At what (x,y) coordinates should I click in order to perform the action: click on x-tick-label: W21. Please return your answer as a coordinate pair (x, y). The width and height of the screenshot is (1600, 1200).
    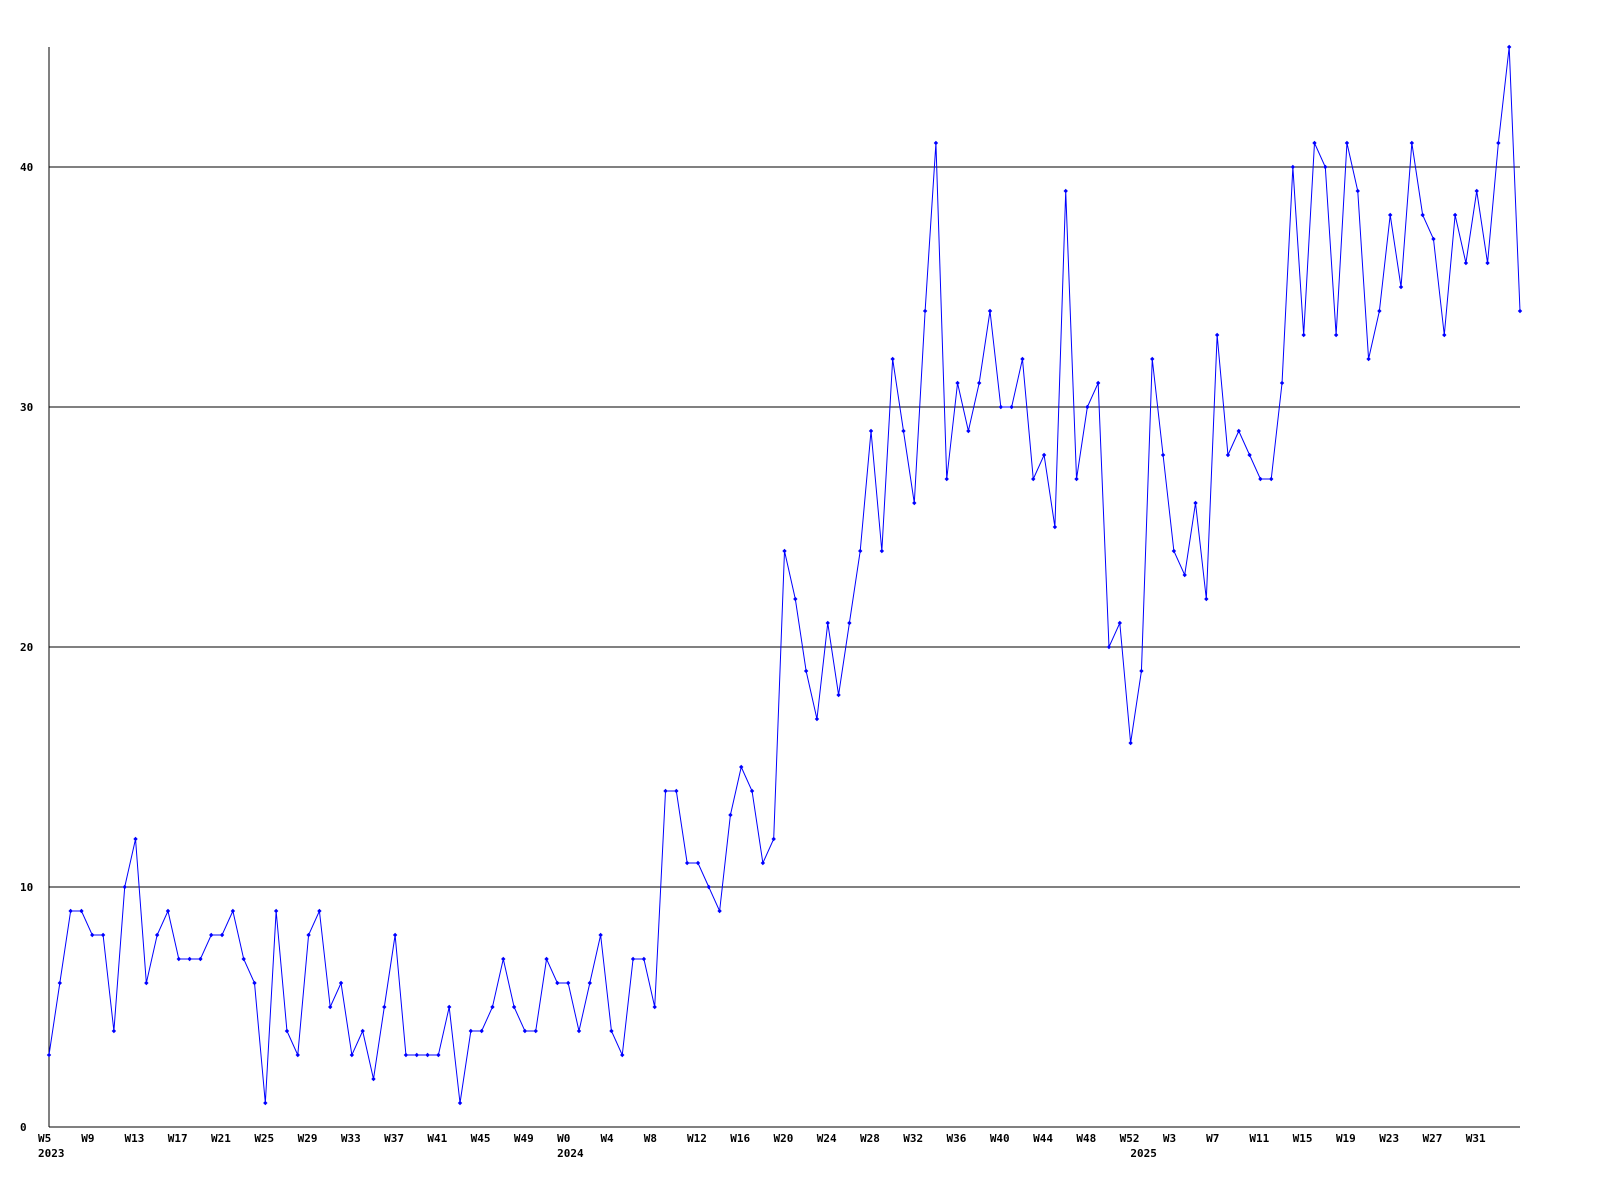
    Looking at the image, I should click on (221, 1138).